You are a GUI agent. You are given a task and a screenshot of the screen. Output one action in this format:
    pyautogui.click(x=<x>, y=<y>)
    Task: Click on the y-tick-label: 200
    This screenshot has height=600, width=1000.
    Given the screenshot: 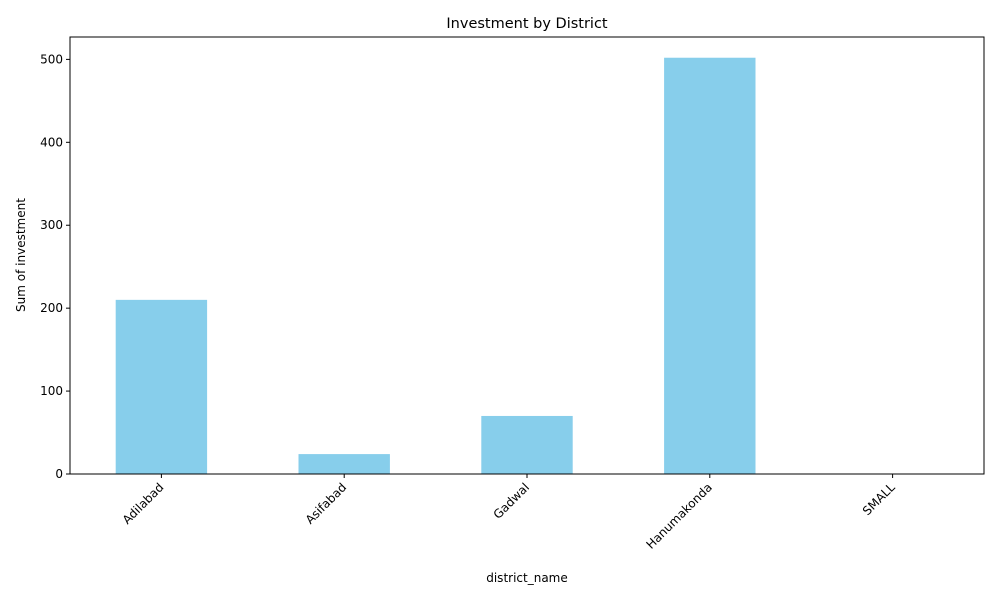 What is the action you would take?
    pyautogui.click(x=51, y=308)
    